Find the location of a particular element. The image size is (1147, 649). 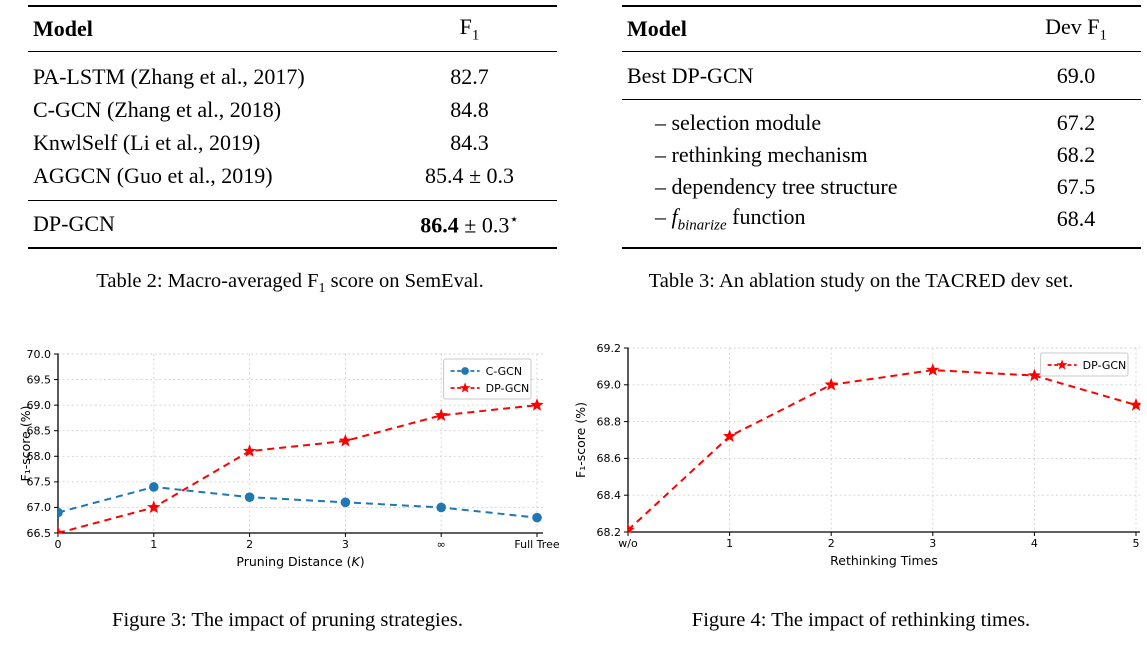

significance-star: ⋆ is located at coordinates (514, 219).